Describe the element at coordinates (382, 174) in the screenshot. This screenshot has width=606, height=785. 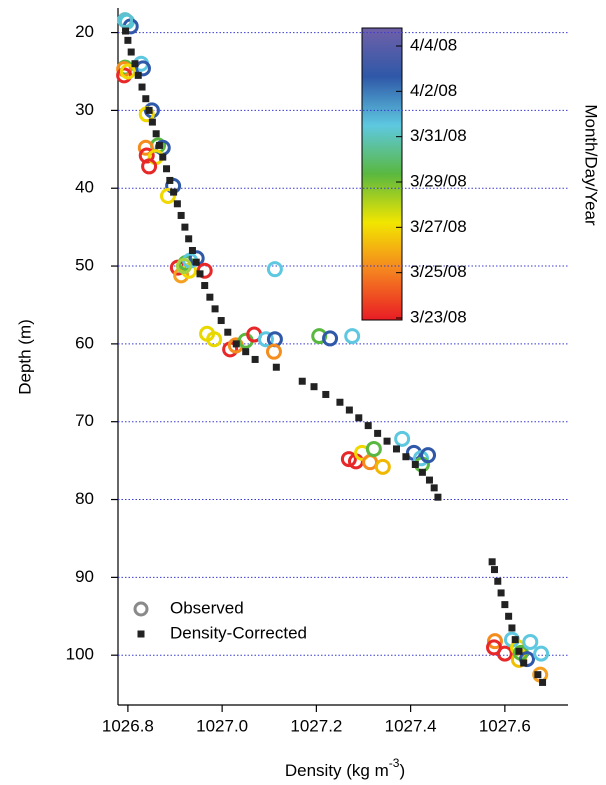
I see `colorbar` at that location.